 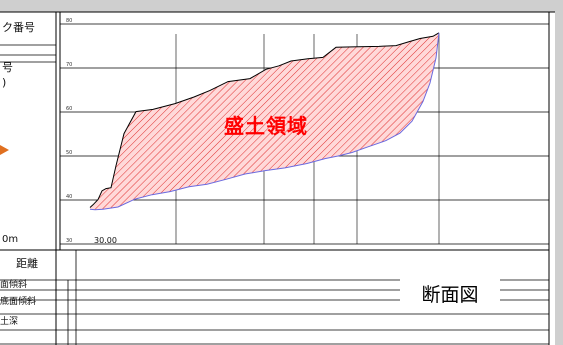 What do you see at coordinates (10, 239) in the screenshot?
I see `unit-label: 0m` at bounding box center [10, 239].